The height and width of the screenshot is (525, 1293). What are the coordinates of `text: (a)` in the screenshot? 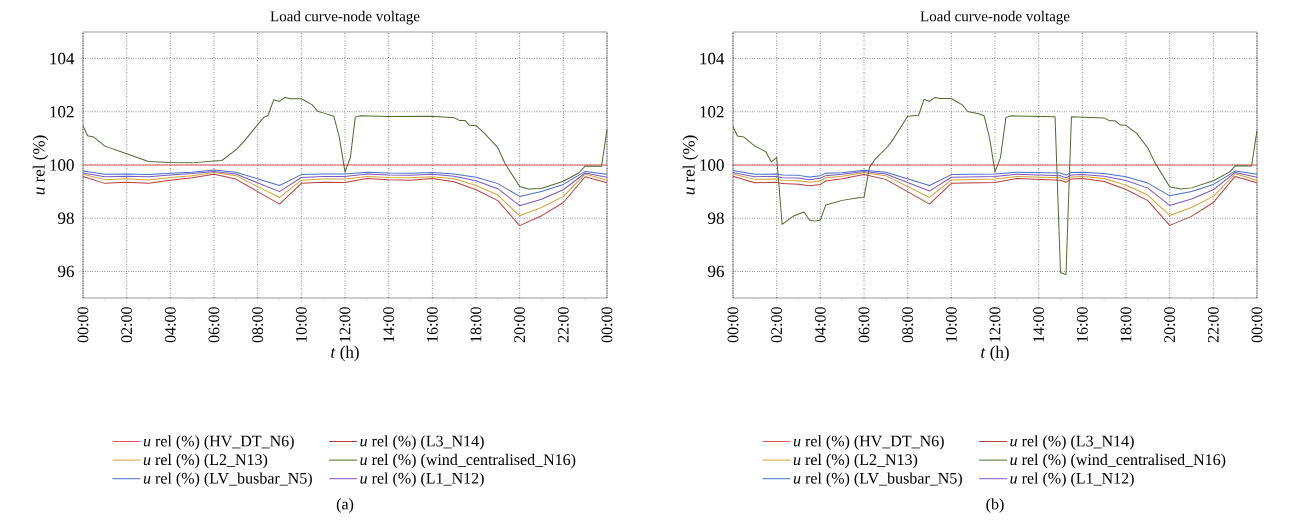 It's located at (345, 505).